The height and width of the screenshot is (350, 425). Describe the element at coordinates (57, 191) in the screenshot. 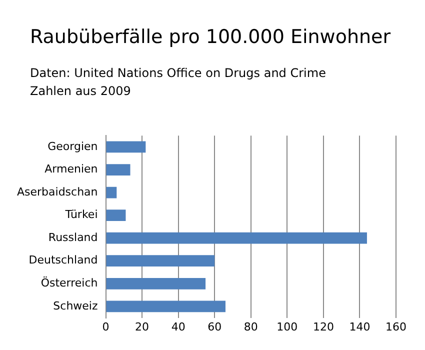

I see `y-tick-label: Aserbaidschan` at that location.